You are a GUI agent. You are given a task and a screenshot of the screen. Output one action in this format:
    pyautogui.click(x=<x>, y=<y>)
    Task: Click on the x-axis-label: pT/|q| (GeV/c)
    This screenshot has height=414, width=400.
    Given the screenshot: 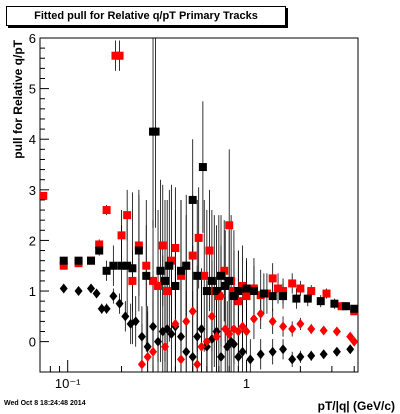 What is the action you would take?
    pyautogui.click(x=356, y=406)
    